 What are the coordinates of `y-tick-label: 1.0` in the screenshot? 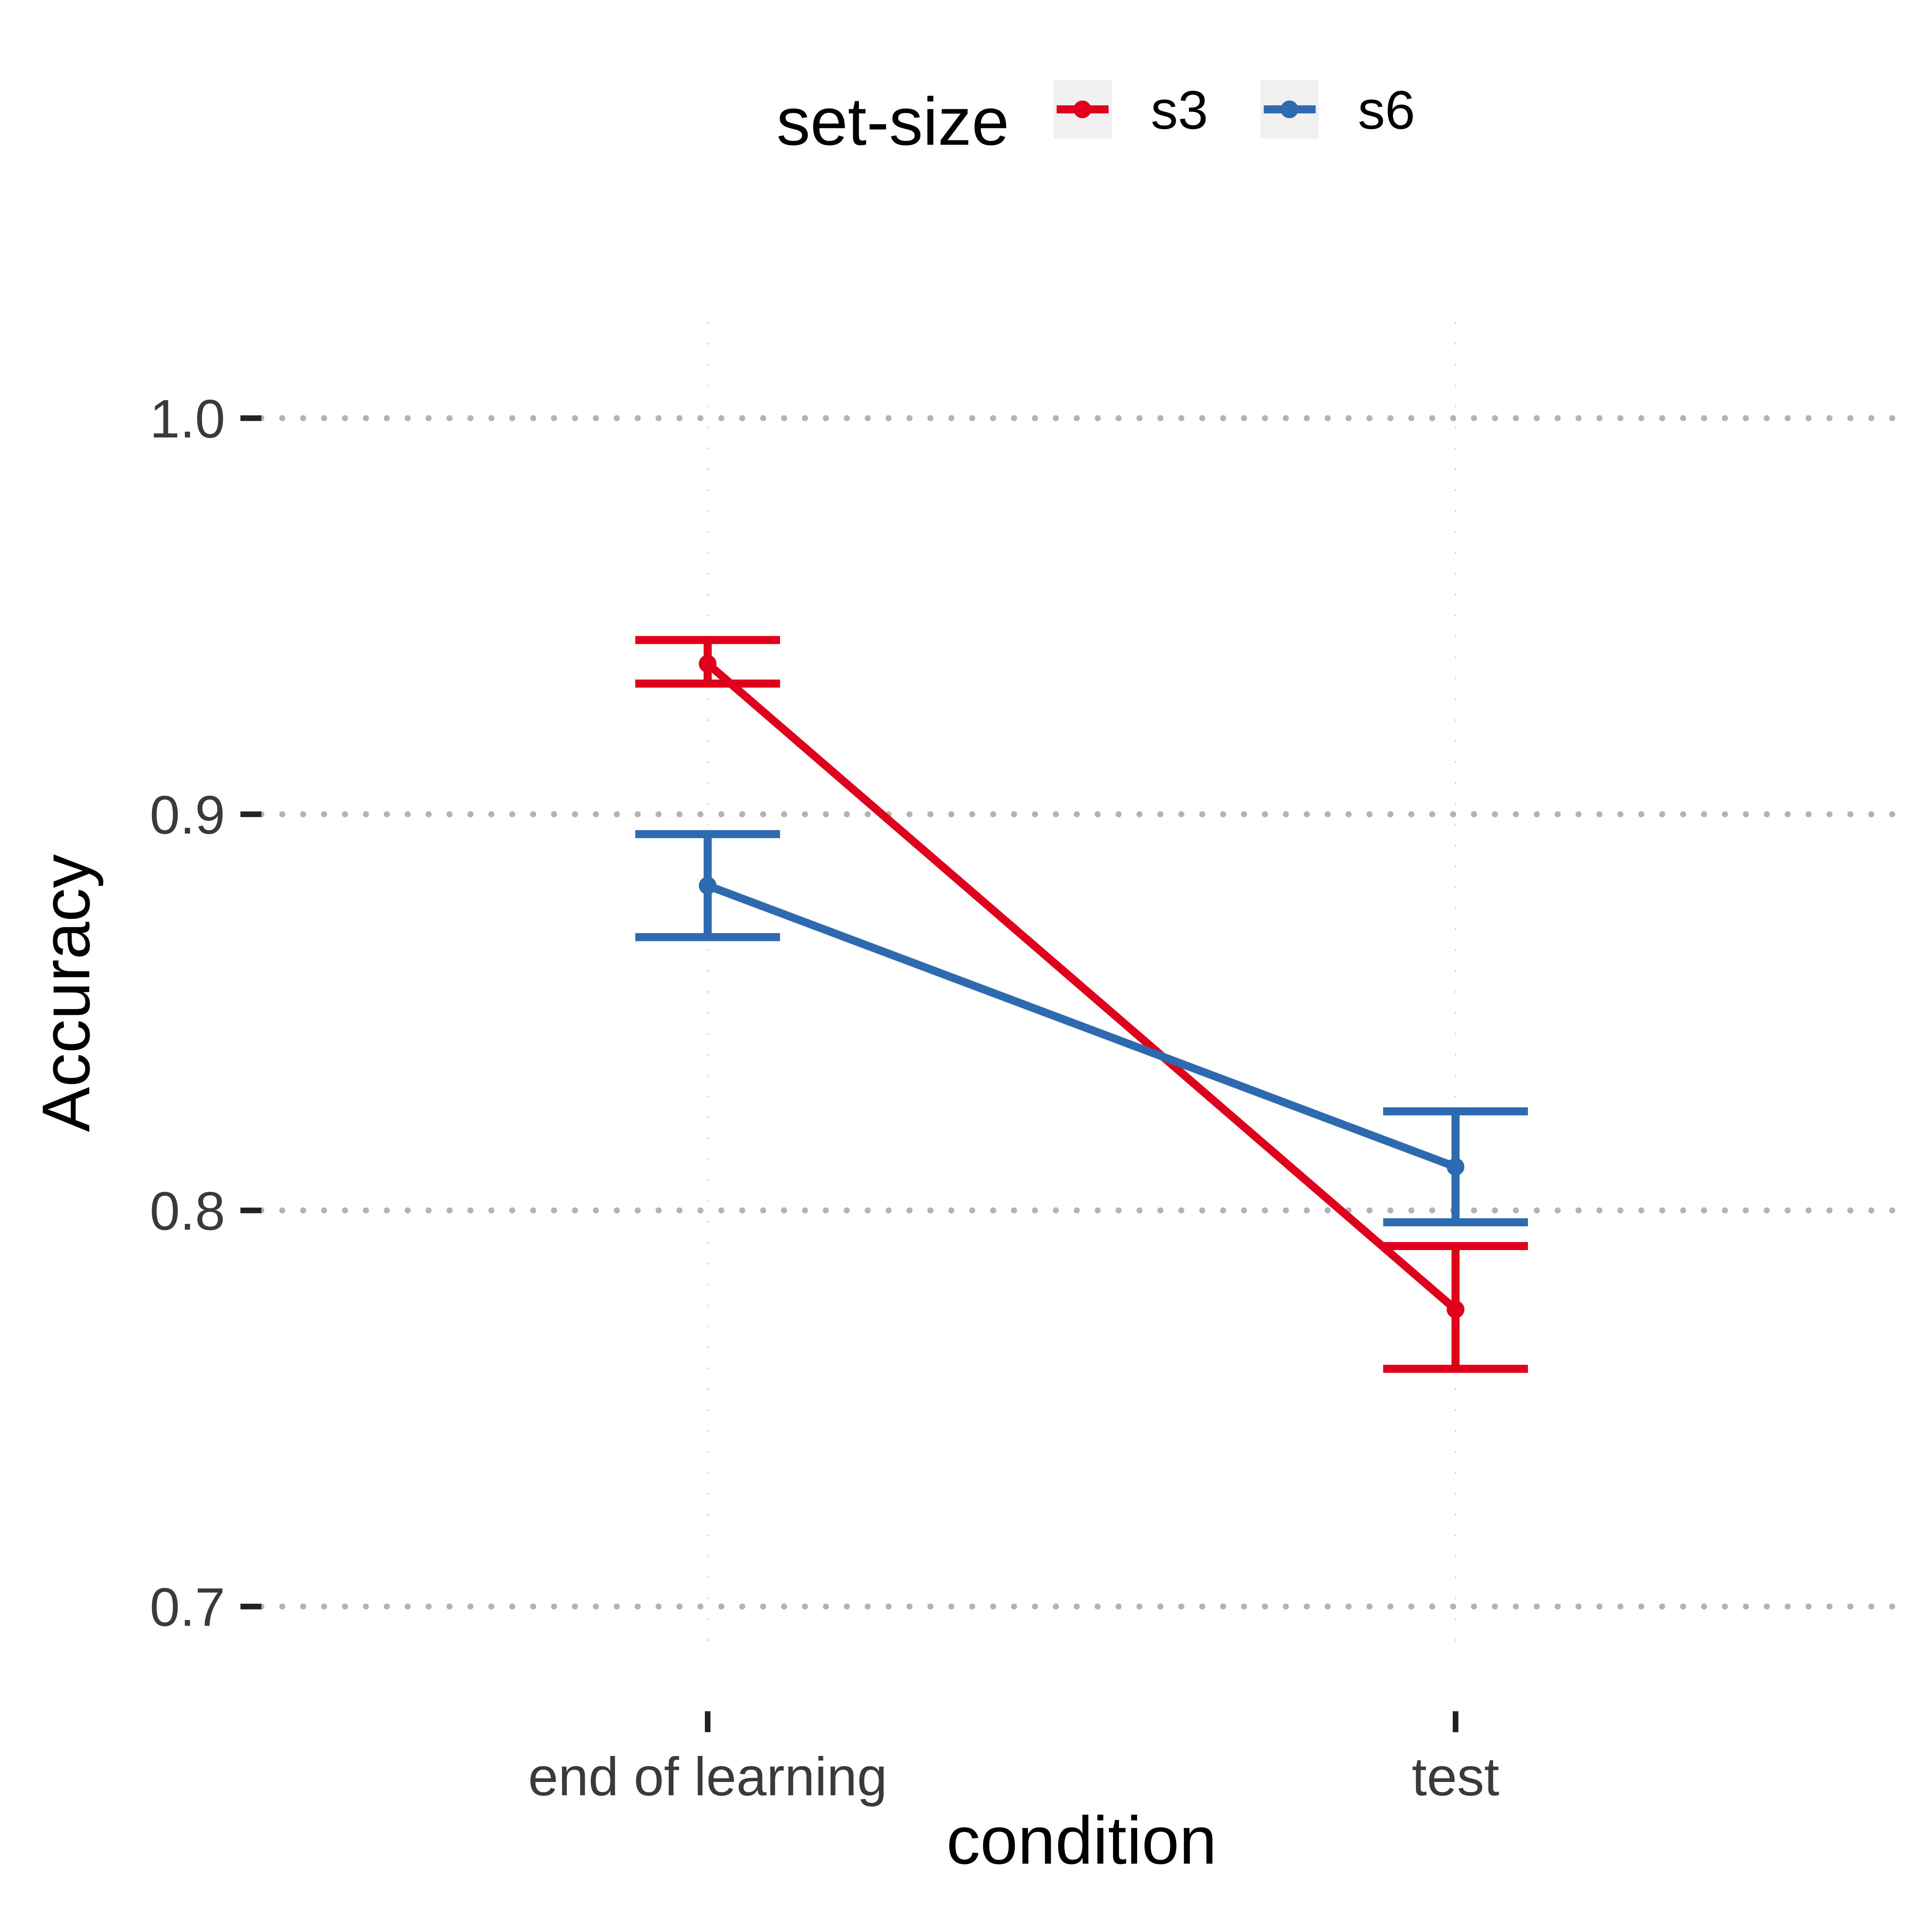 It's located at (187, 418).